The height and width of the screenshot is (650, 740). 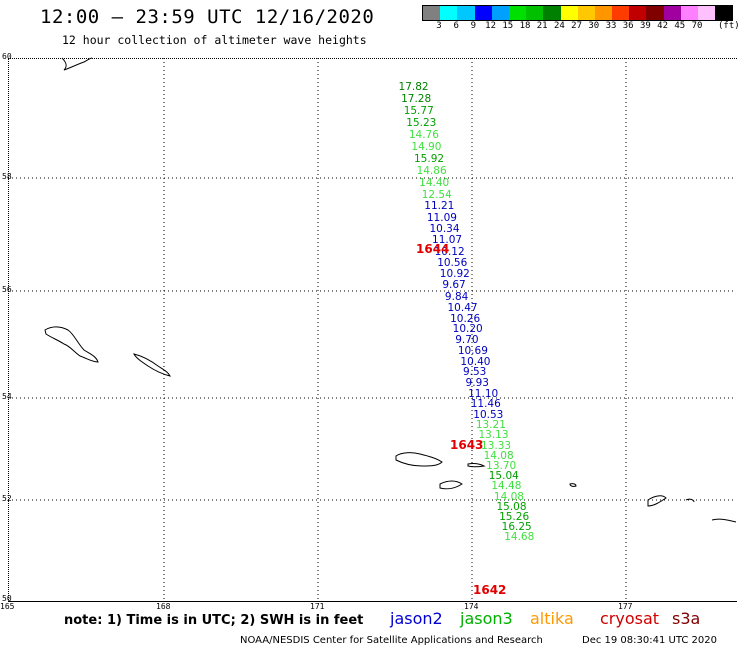 What do you see at coordinates (418, 111) in the screenshot?
I see `wave-height-value: 15.77` at bounding box center [418, 111].